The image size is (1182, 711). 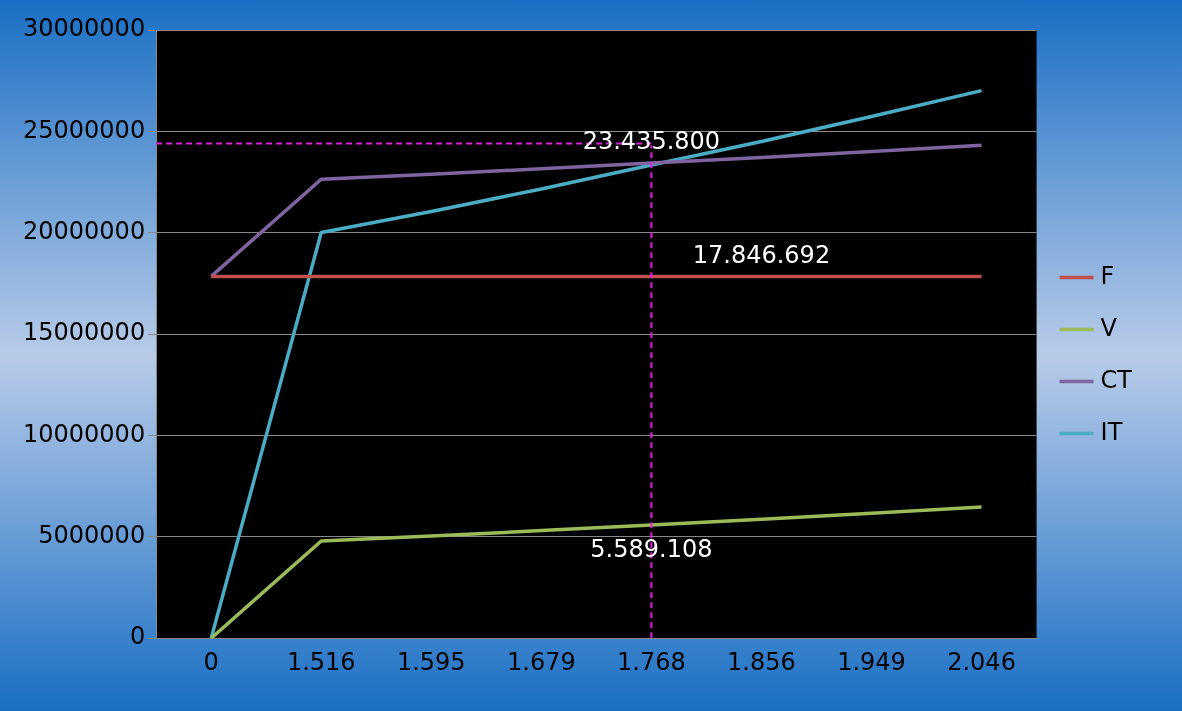 What do you see at coordinates (651, 661) in the screenshot?
I see `x-tick-label: 1.768` at bounding box center [651, 661].